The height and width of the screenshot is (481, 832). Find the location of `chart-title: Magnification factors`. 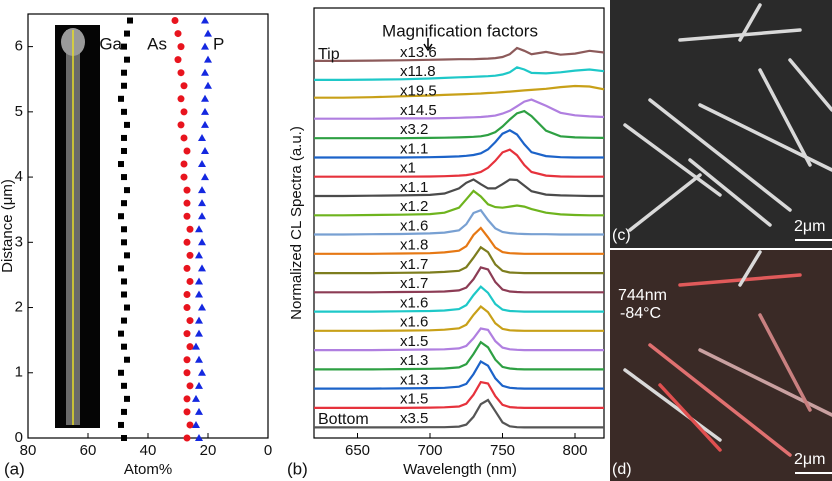

chart-title: Magnification factors is located at coordinates (460, 30).